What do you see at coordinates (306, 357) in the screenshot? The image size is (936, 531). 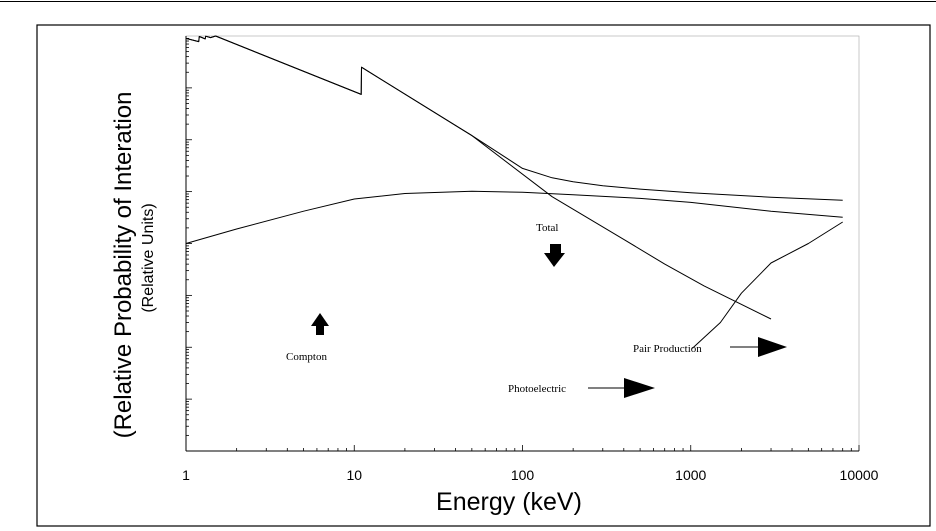 I see `annotation-compton-label: Compton` at bounding box center [306, 357].